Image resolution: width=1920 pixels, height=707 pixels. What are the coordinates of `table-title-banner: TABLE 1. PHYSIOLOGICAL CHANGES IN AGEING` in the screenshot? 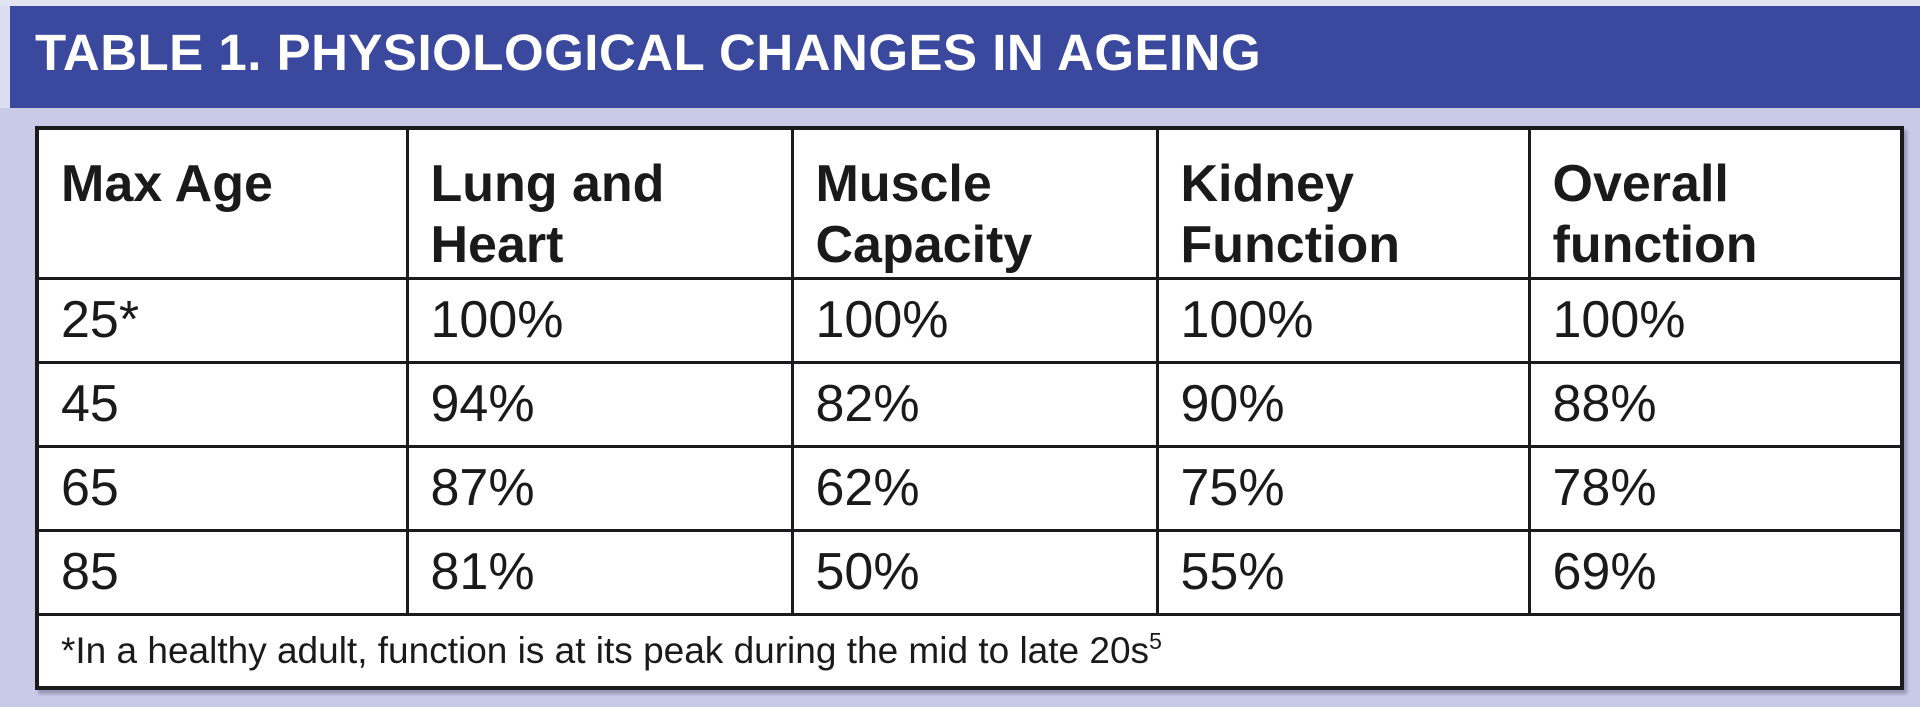 It's located at (965, 57).